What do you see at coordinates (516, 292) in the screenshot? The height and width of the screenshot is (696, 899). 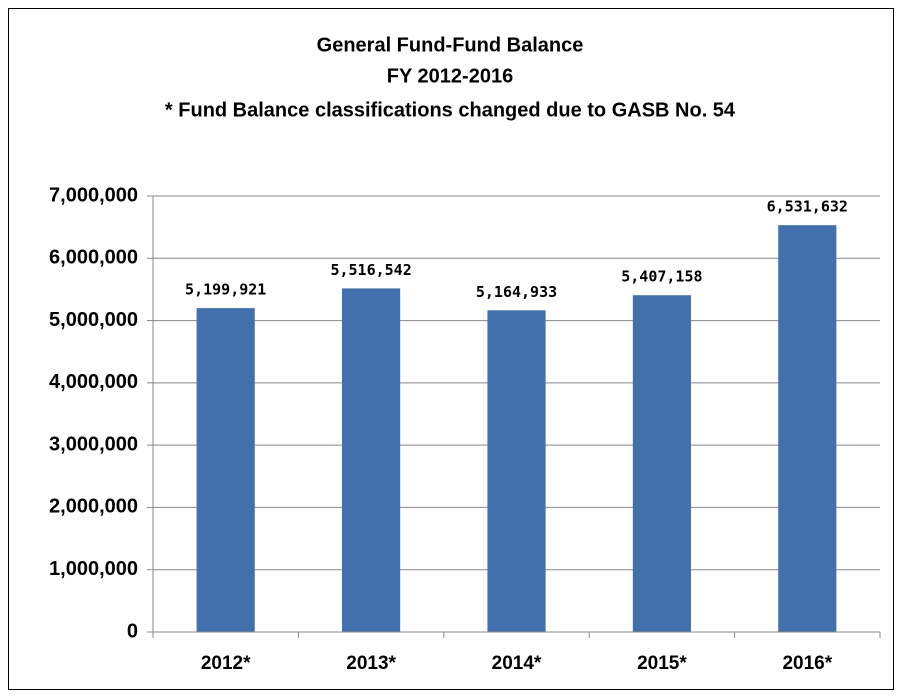 I see `data-label: 5,164,933` at bounding box center [516, 292].